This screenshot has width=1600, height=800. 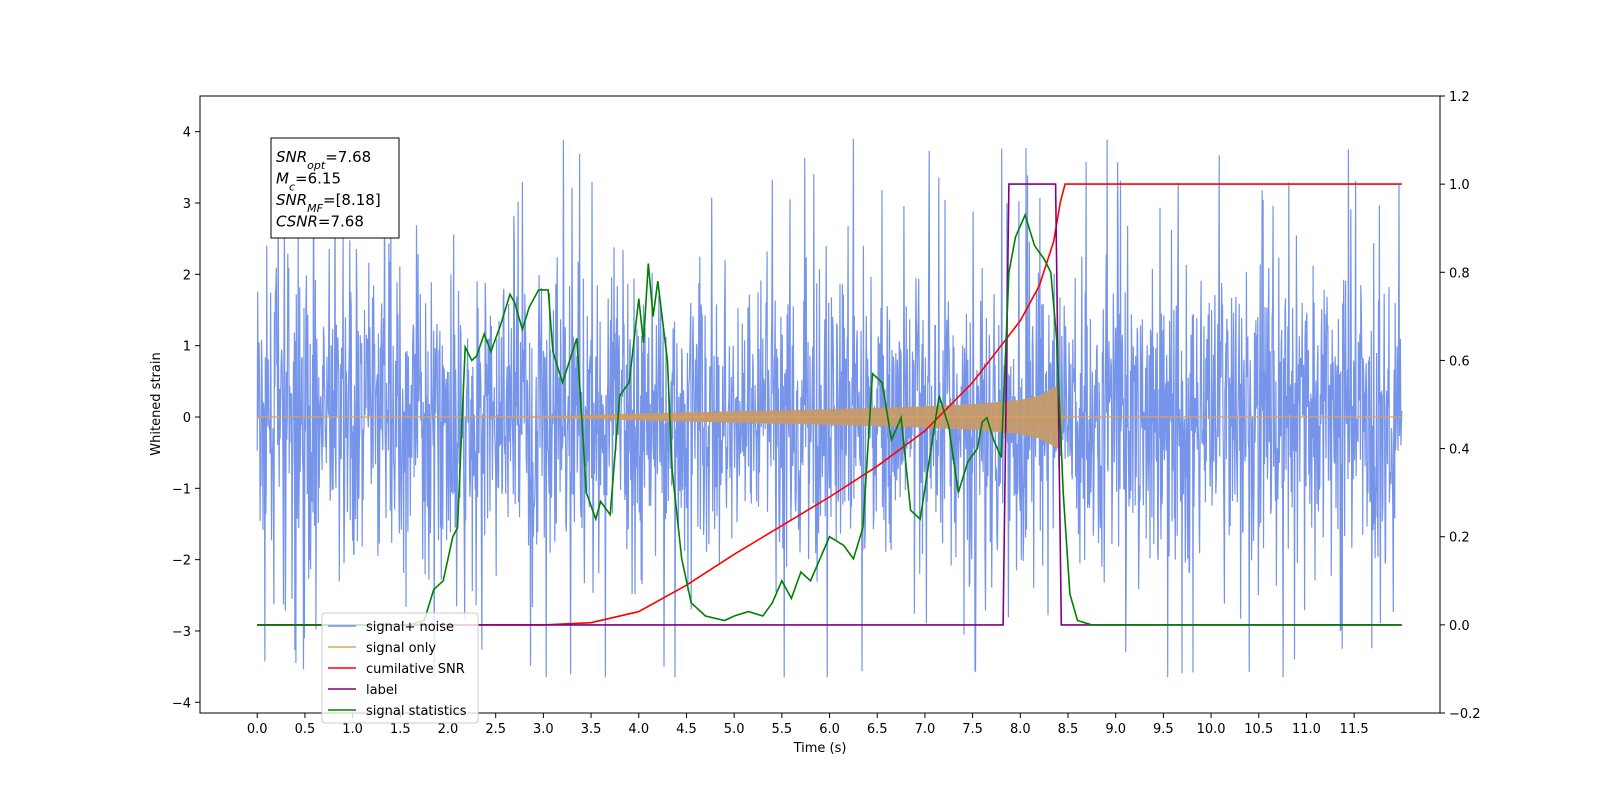 I want to click on y-right-tick-label: 1.0, so click(x=1459, y=185).